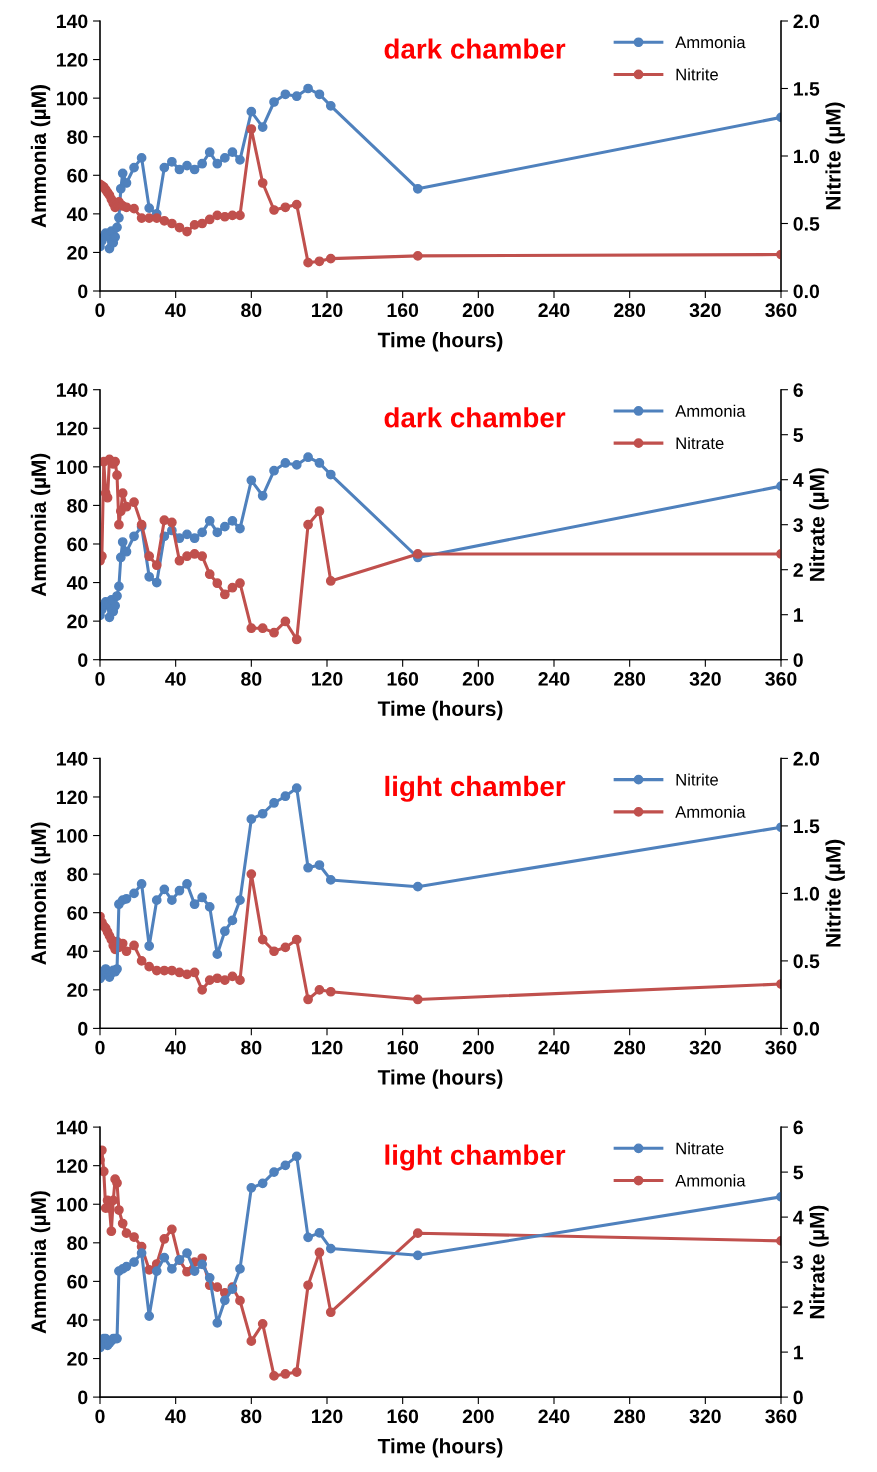 The image size is (877, 1472). I want to click on y2-tick-label: 1, so click(799, 615).